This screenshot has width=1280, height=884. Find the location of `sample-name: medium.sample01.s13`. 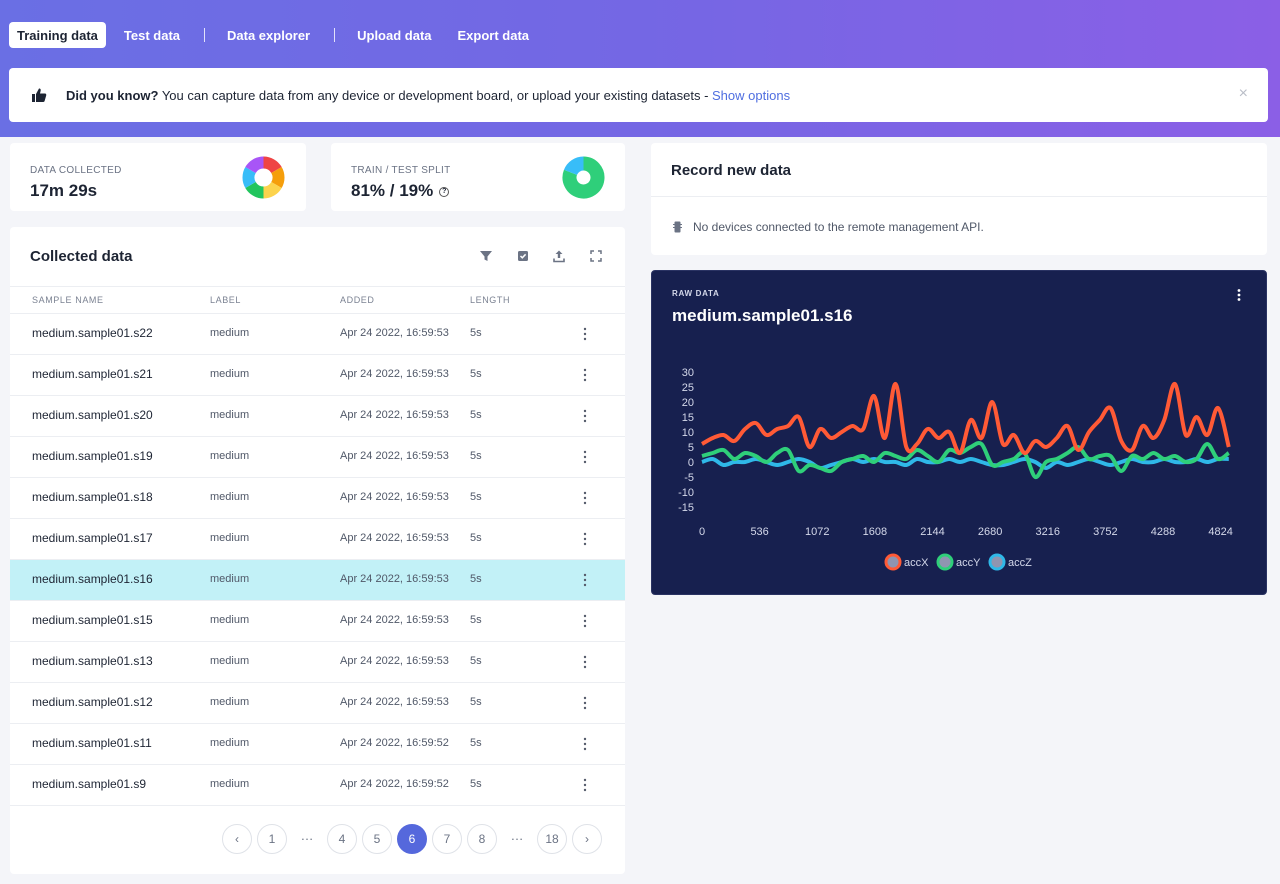

sample-name: medium.sample01.s13 is located at coordinates (92, 661).